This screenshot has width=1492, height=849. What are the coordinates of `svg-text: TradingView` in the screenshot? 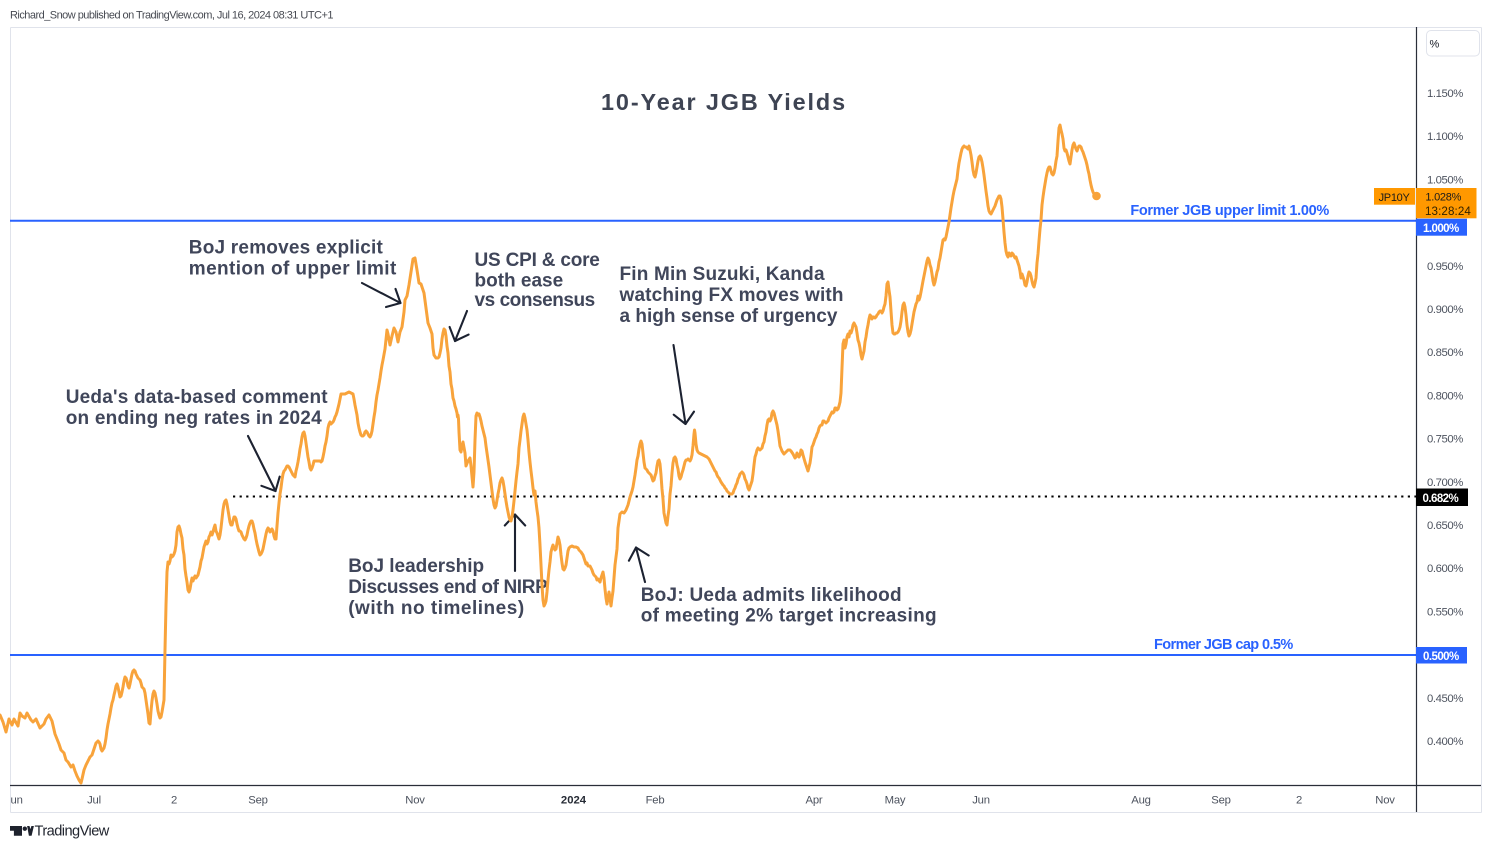 It's located at (72, 831).